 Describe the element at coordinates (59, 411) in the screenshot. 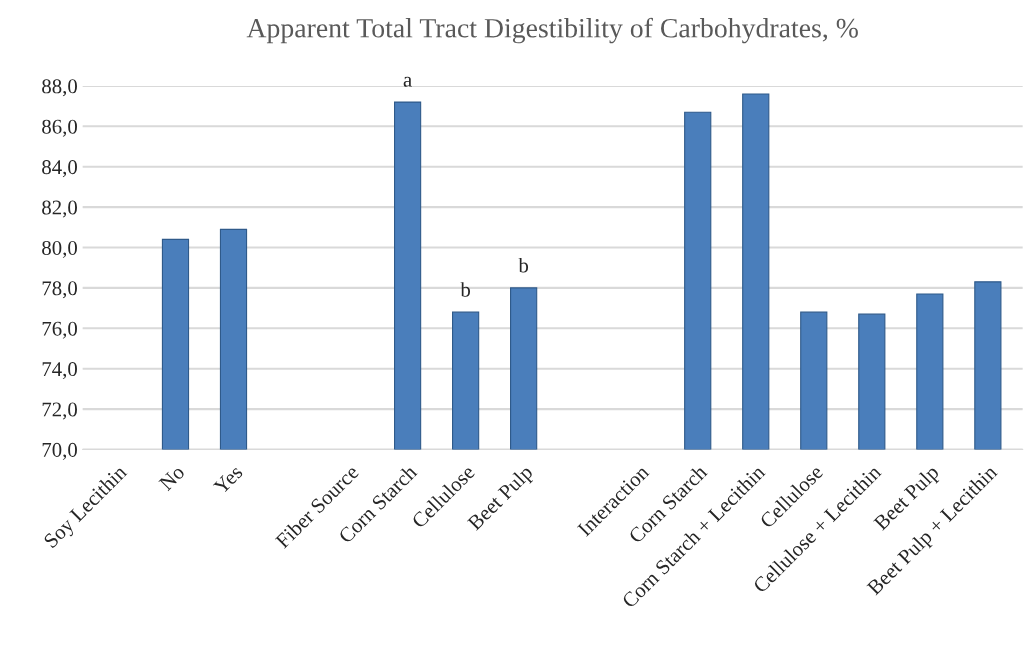

I see `y-tick-label: 72,0` at that location.